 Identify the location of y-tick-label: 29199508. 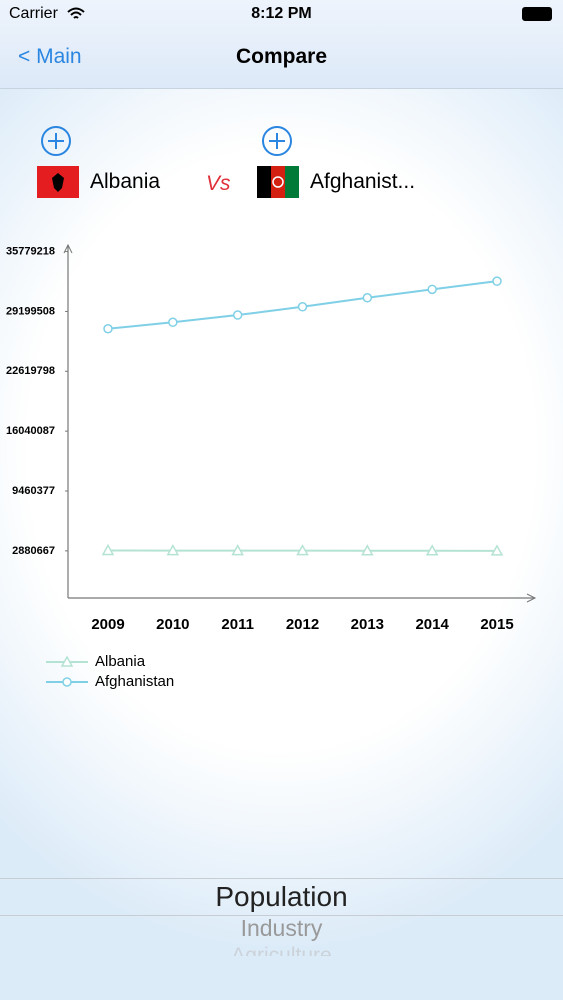
(30, 311).